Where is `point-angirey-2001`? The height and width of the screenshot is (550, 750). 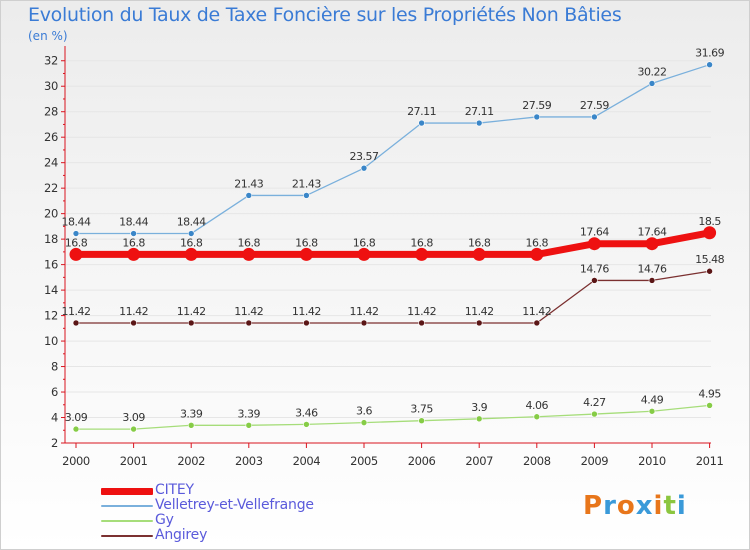 point-angirey-2001 is located at coordinates (133, 323).